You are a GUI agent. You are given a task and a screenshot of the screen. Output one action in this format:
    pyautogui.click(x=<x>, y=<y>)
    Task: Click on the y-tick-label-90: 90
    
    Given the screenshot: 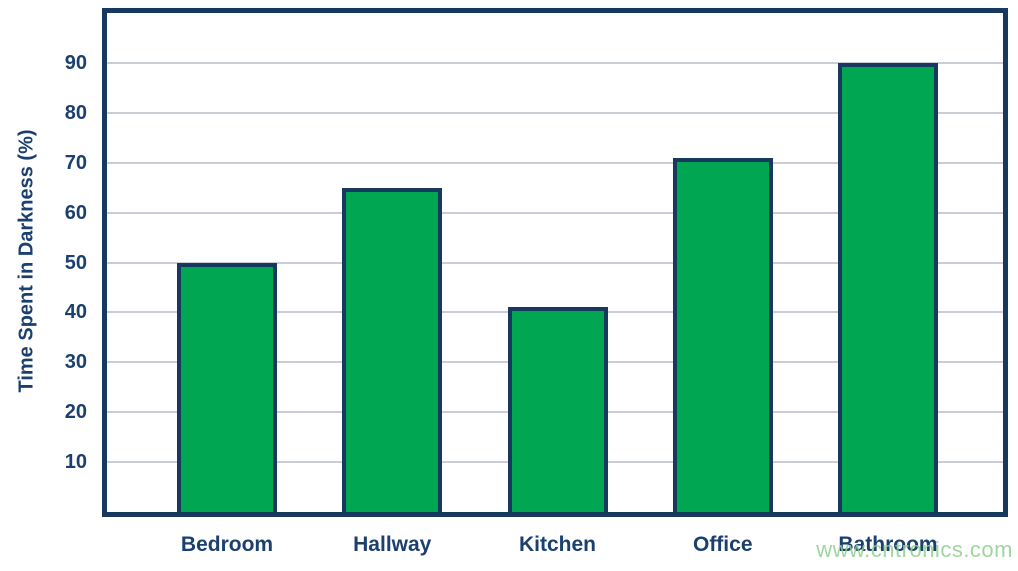 What is the action you would take?
    pyautogui.click(x=75, y=62)
    